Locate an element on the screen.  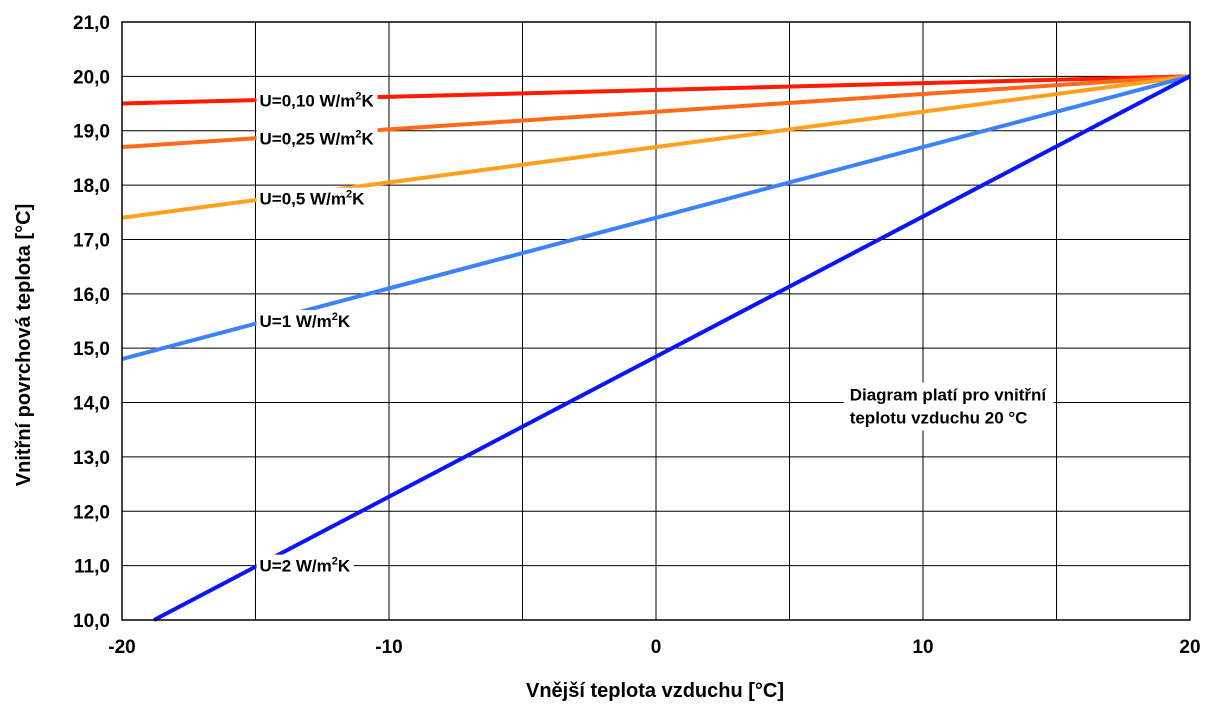
series-label-main: U=0,10 W/m is located at coordinates (308, 100).